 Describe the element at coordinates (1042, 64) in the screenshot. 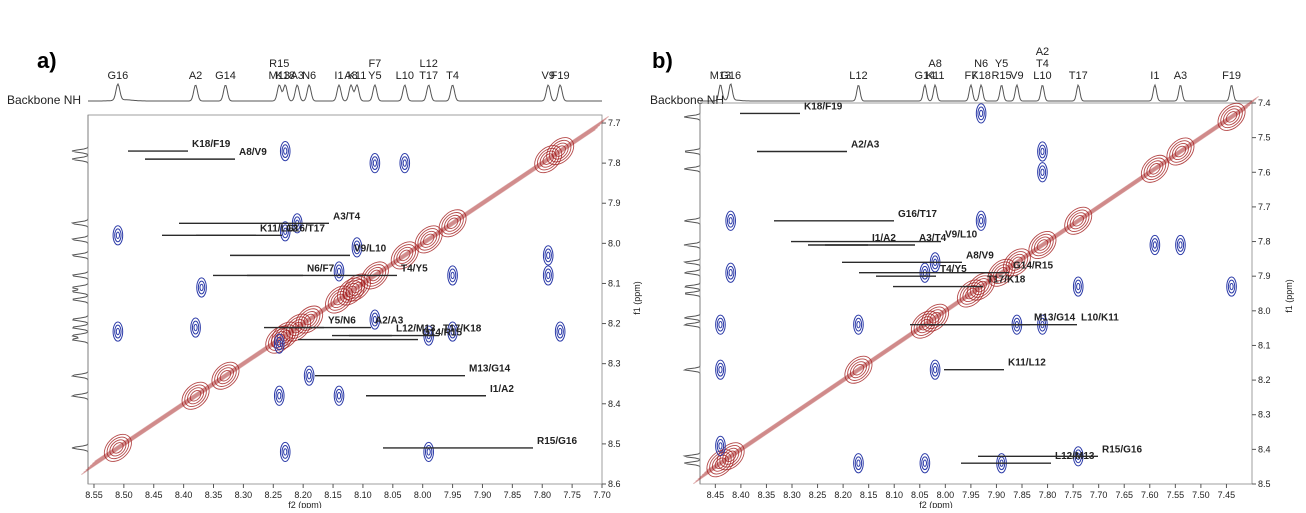

I see `residue-label: T4` at that location.